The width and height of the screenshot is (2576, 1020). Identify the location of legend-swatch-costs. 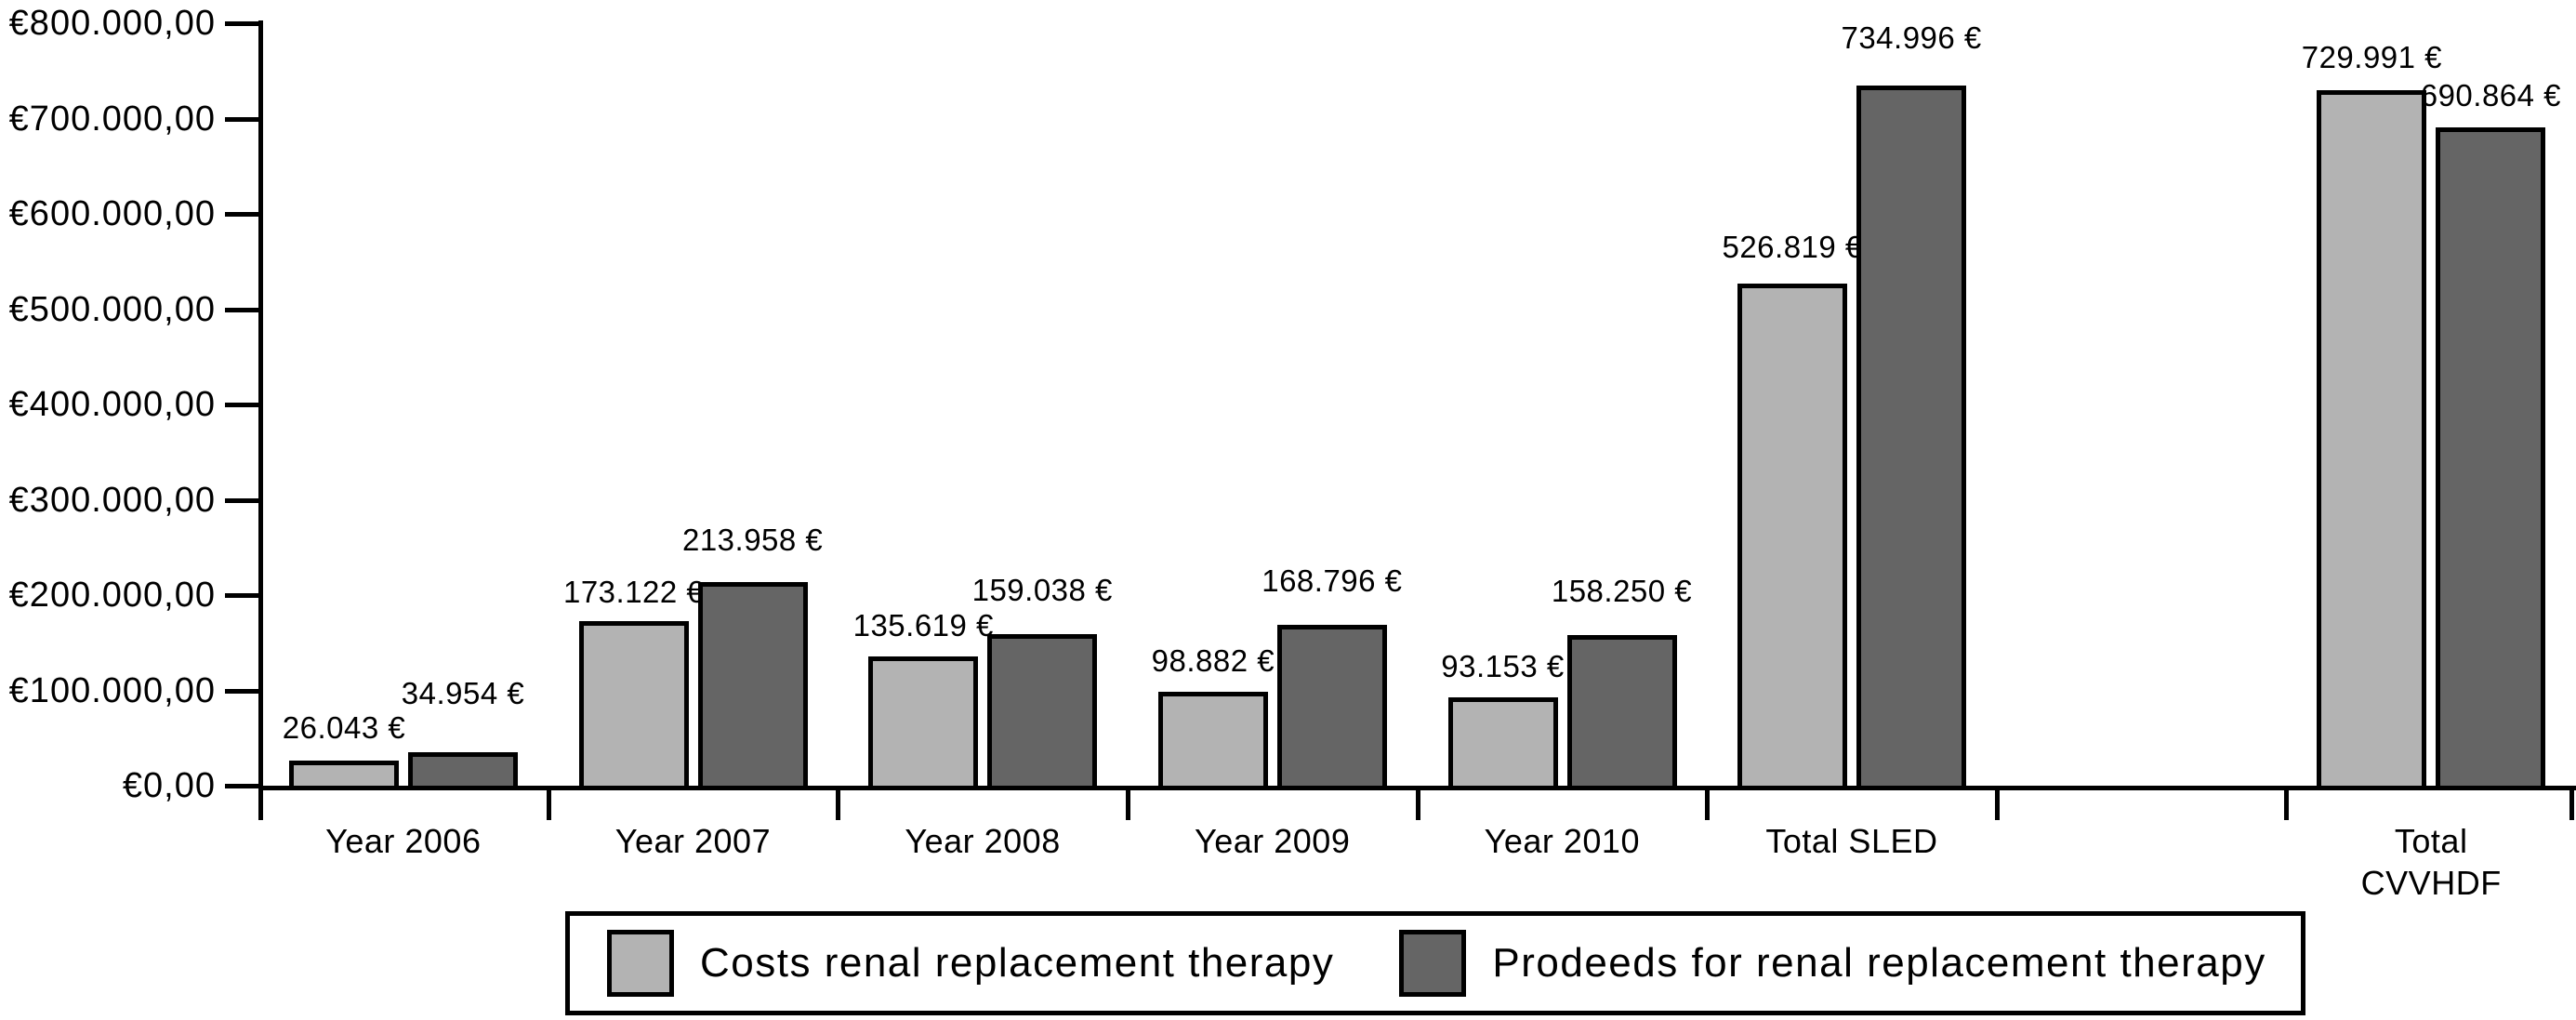
(640, 963).